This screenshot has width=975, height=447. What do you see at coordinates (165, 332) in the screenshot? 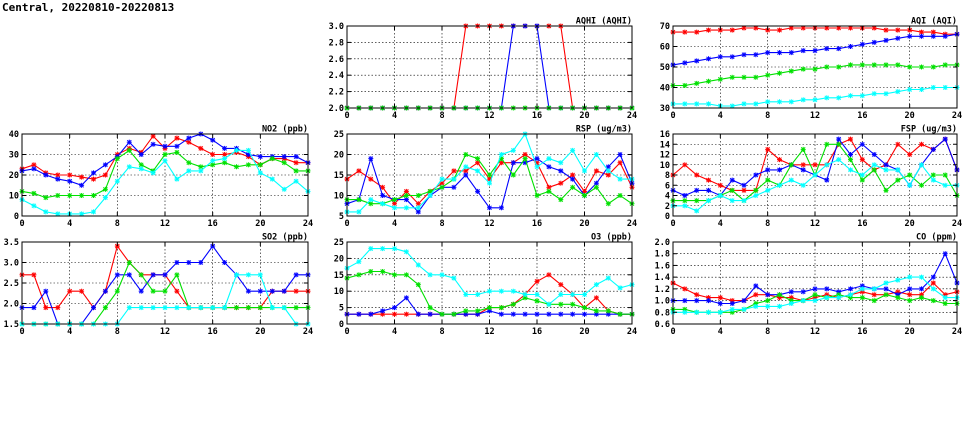
I see `x-tick-label: 12` at bounding box center [165, 332].